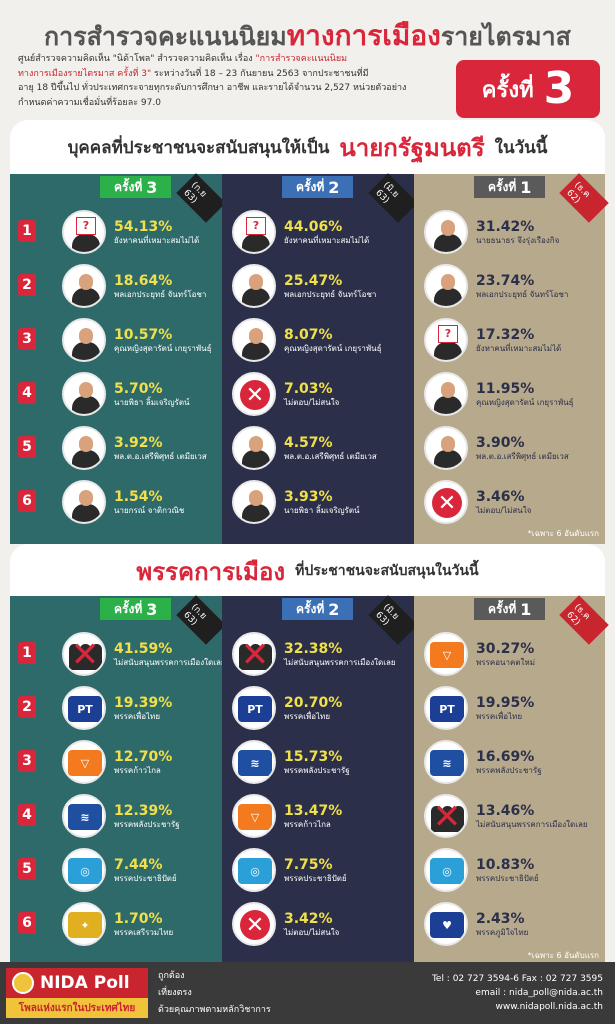 The image size is (615, 1024). What do you see at coordinates (77, 993) in the screenshot?
I see `nida-poll-logo: NIDA Poll โพลแห่งแรกในประเทศไทย` at bounding box center [77, 993].